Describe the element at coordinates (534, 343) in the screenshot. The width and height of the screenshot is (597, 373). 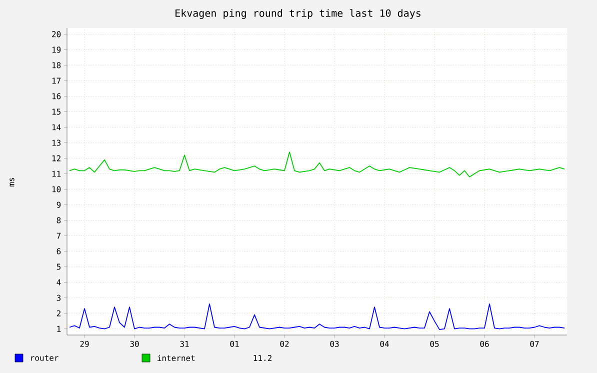
I see `x-tick-label: 07` at that location.